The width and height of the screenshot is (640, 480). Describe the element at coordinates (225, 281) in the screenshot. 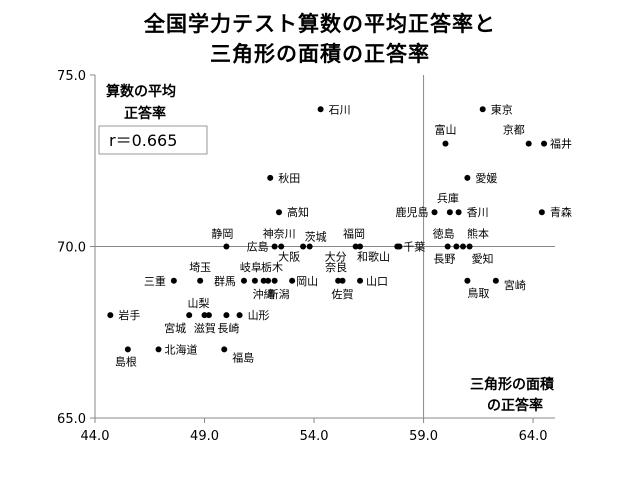

I see `point-label: 群馬` at that location.